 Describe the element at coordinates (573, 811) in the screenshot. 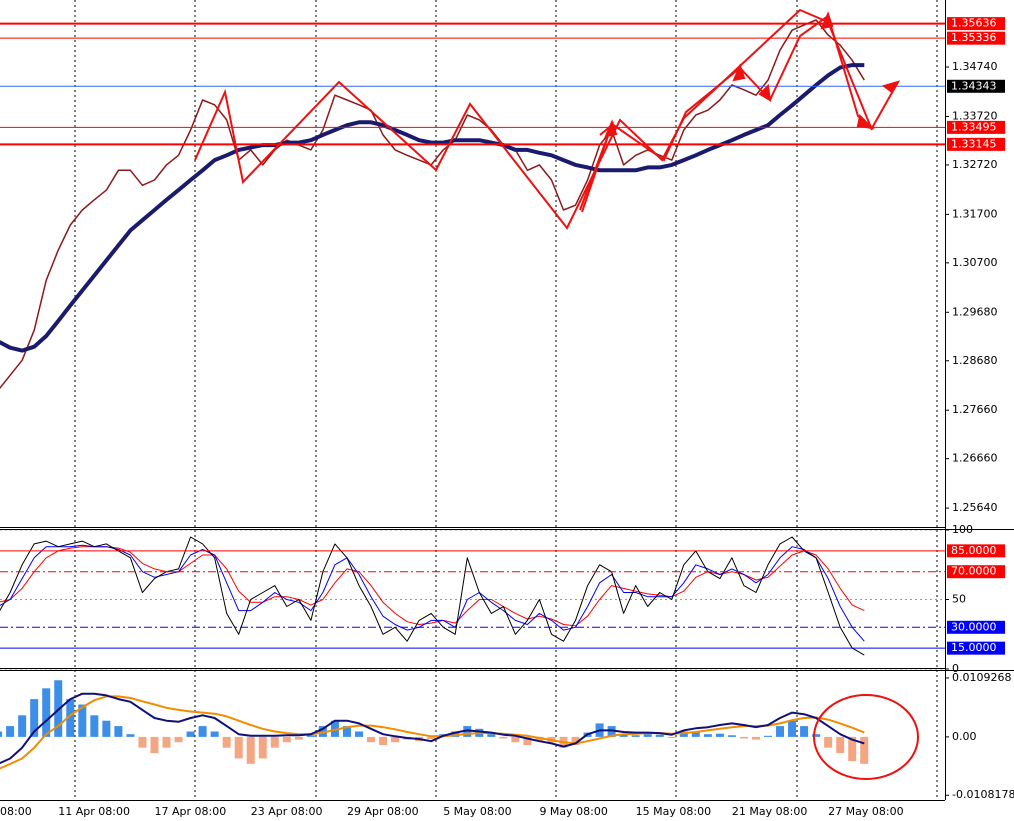

I see `x-tick-label: 9 May 08:00` at that location.